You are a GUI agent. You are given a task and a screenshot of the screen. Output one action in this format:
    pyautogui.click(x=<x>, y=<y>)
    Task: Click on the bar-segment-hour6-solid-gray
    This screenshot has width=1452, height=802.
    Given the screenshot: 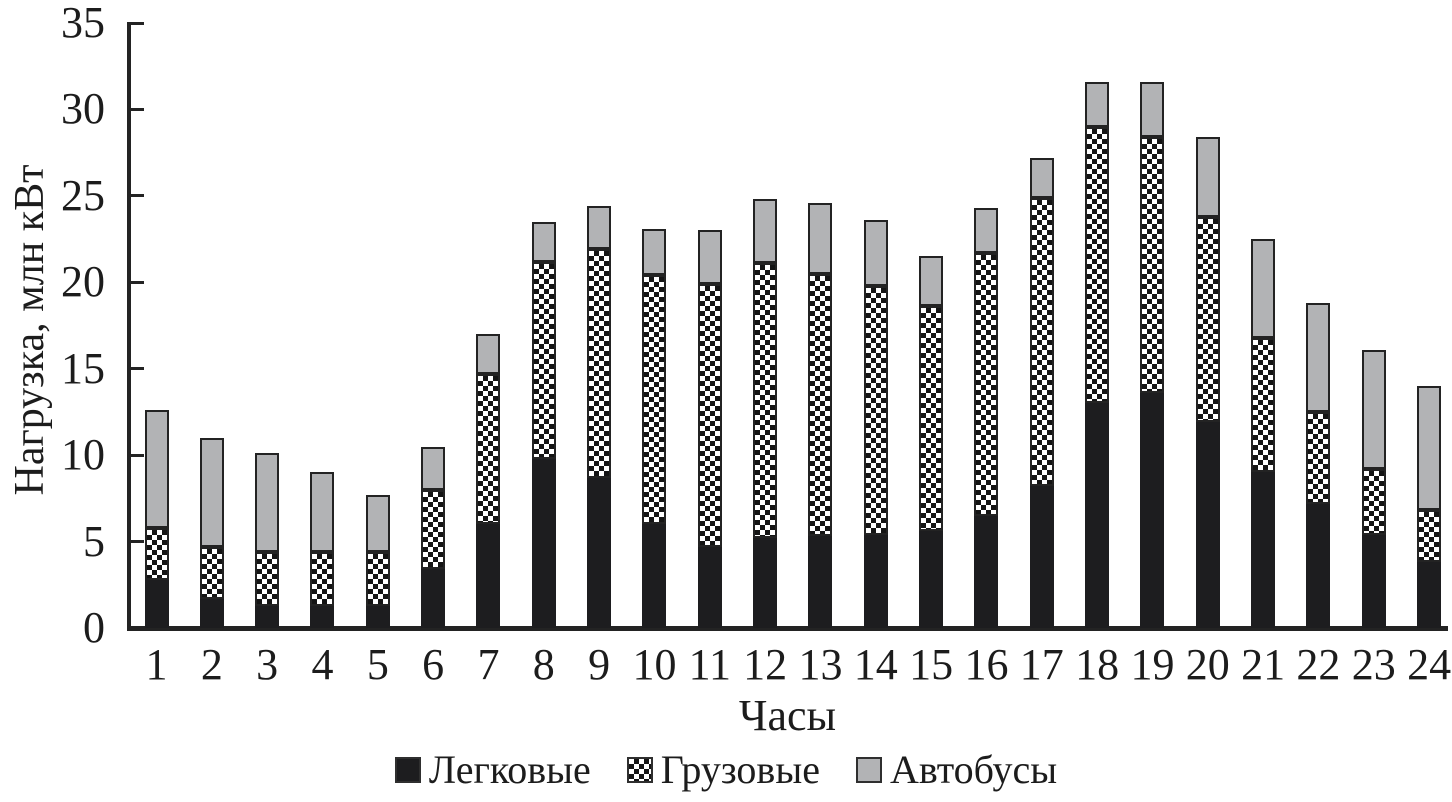 What is the action you would take?
    pyautogui.click(x=433, y=468)
    